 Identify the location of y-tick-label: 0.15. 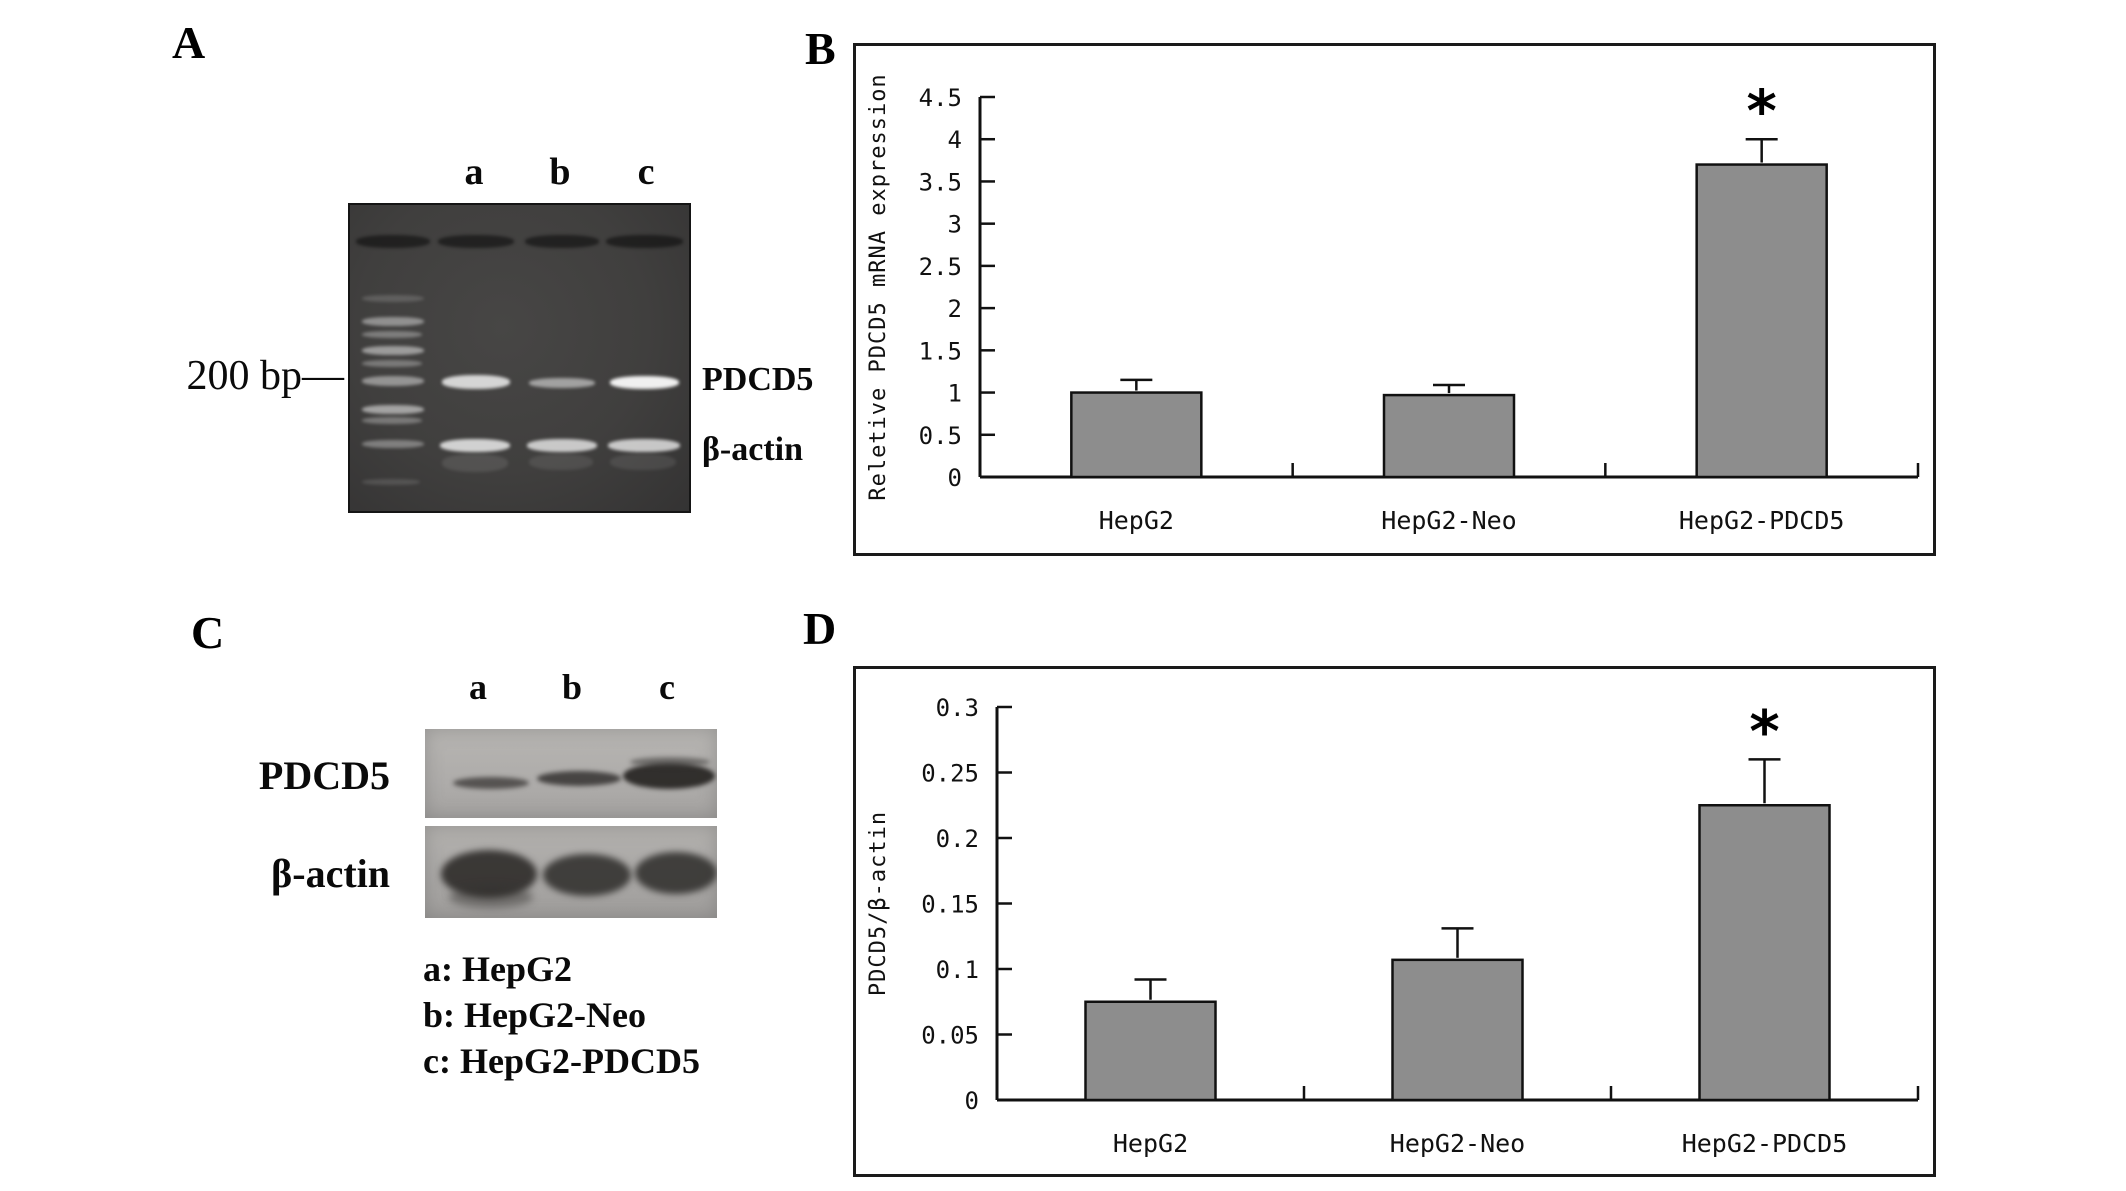
(950, 905).